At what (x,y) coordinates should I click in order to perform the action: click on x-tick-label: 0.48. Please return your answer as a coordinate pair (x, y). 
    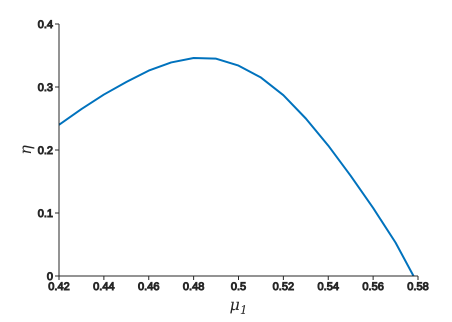
    Looking at the image, I should click on (193, 286).